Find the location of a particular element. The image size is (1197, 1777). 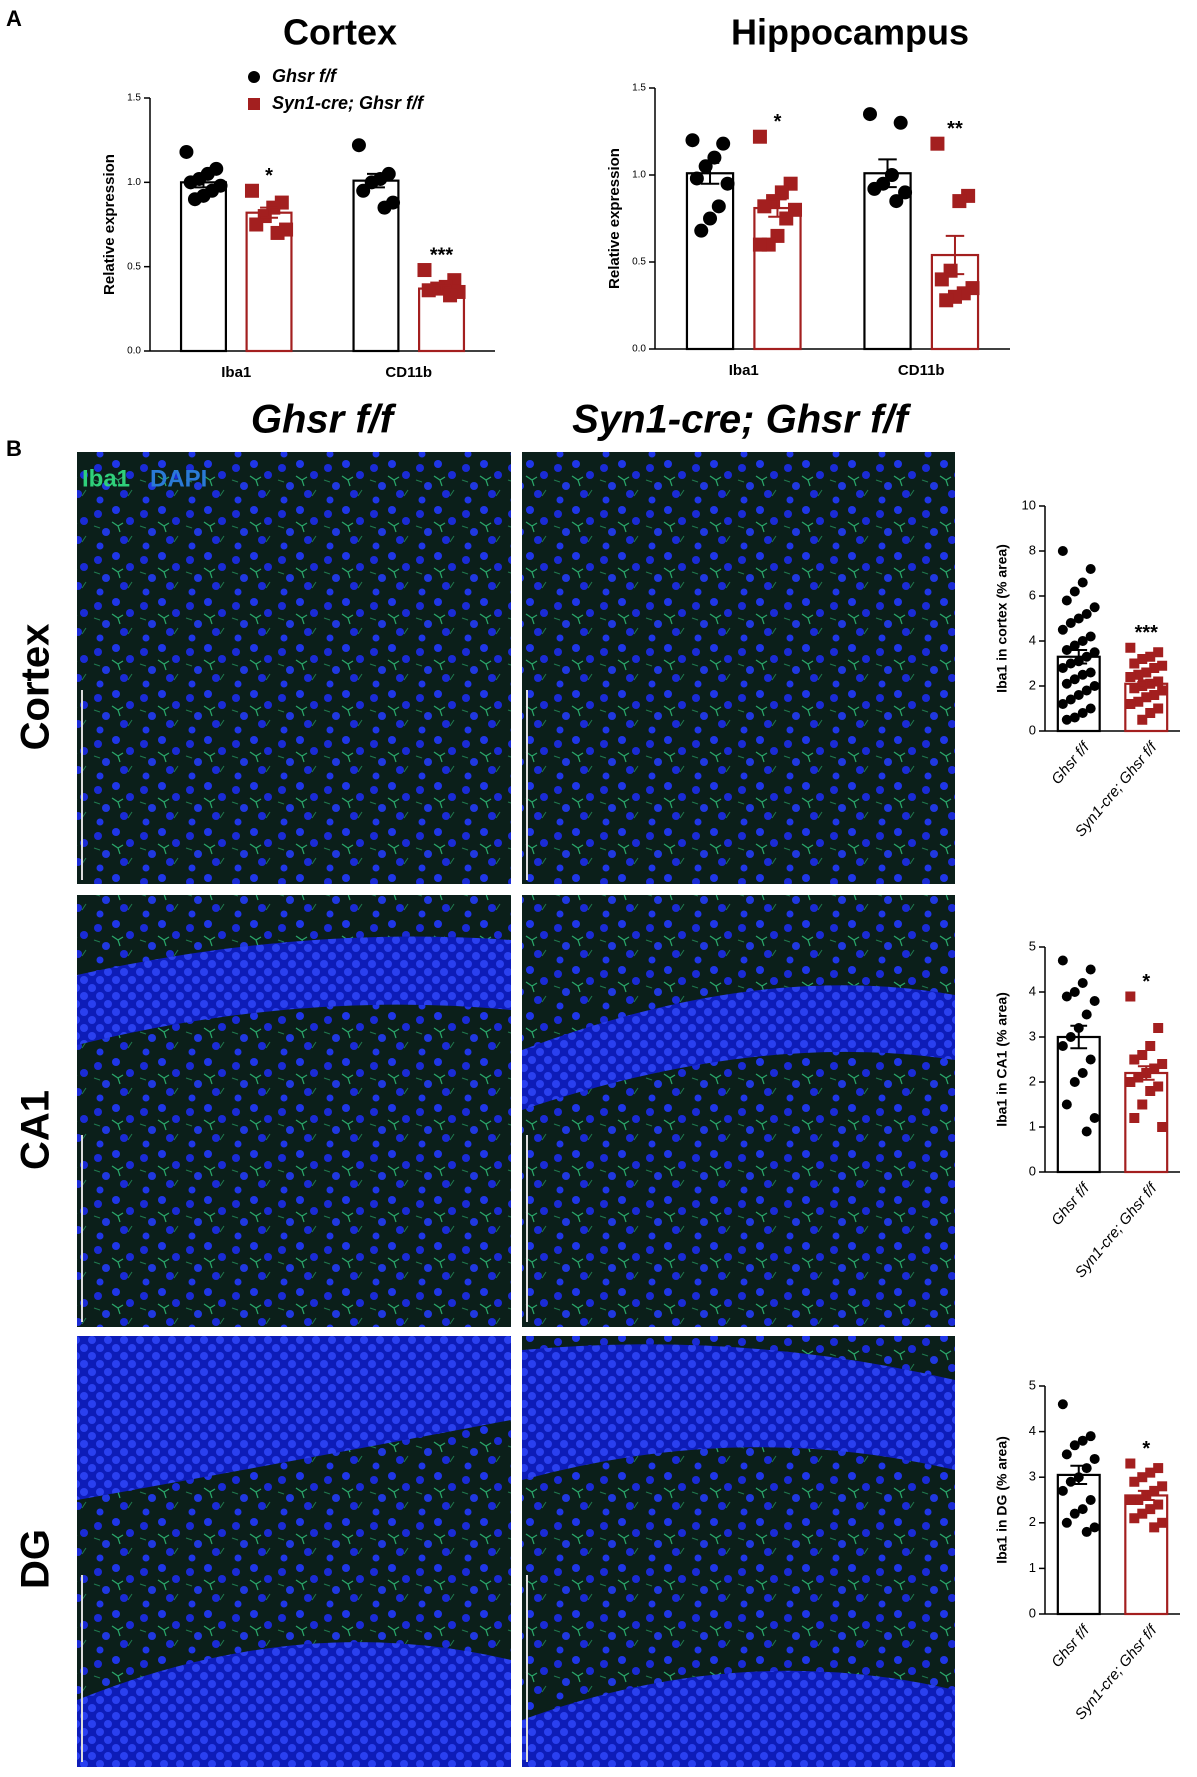

column-header: Ghsr f/f is located at coordinates (324, 420).